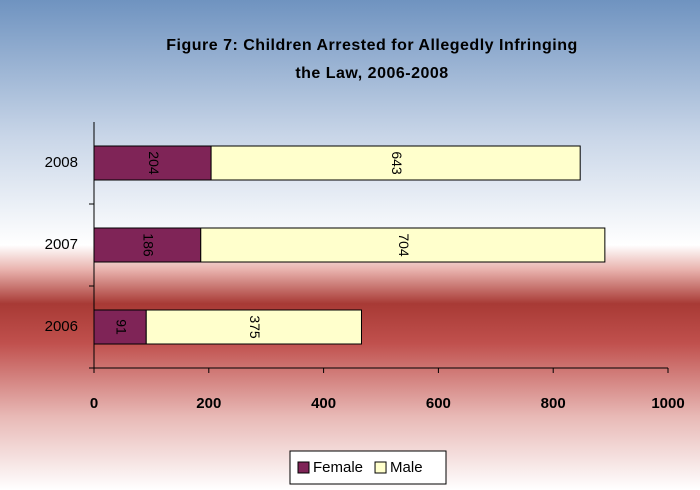 The width and height of the screenshot is (700, 490). Describe the element at coordinates (438, 403) in the screenshot. I see `x-tick-label: 600` at that location.